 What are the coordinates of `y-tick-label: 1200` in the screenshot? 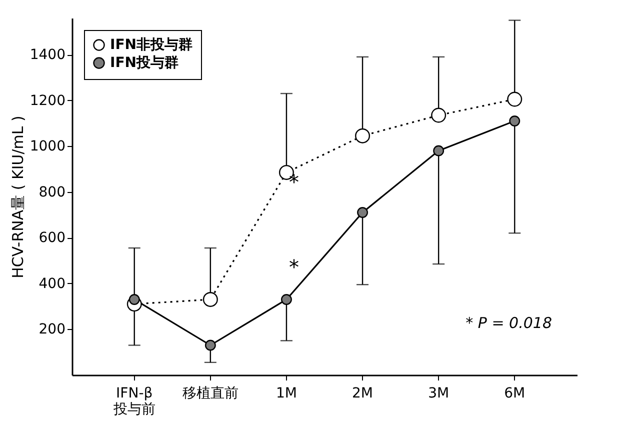 It's located at (48, 100).